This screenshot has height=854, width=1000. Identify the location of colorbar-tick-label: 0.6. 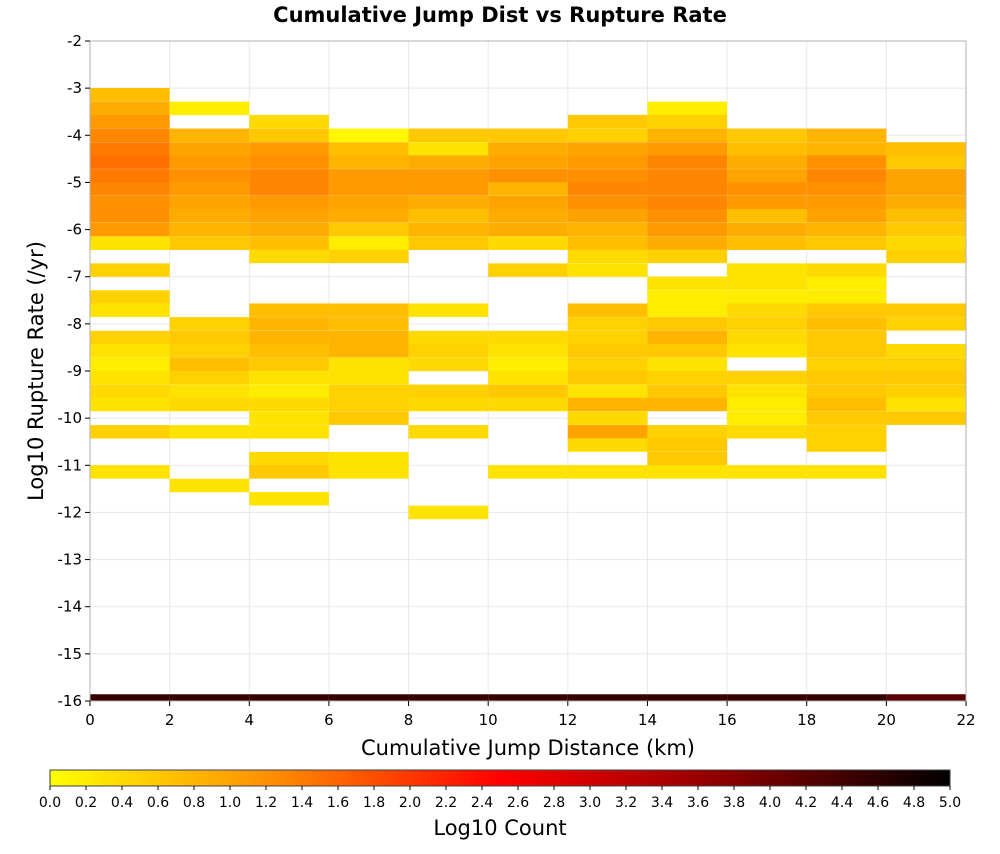
(158, 803).